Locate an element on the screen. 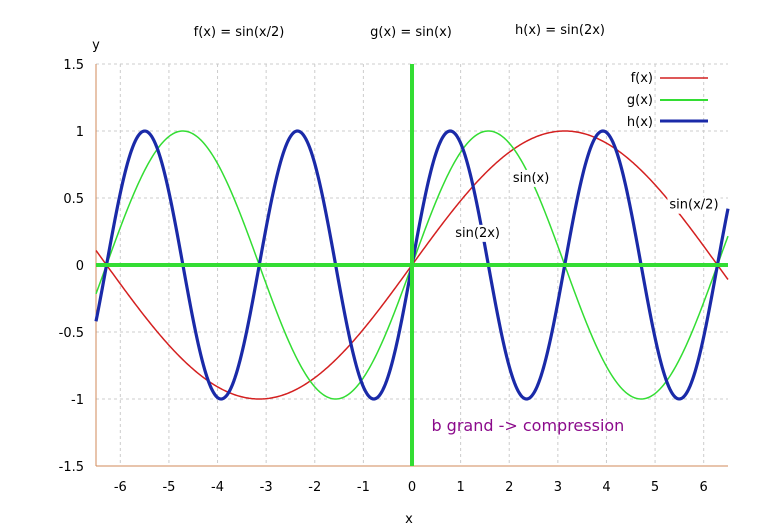 The width and height of the screenshot is (760, 531). legend-label-g: g(x) is located at coordinates (640, 100).